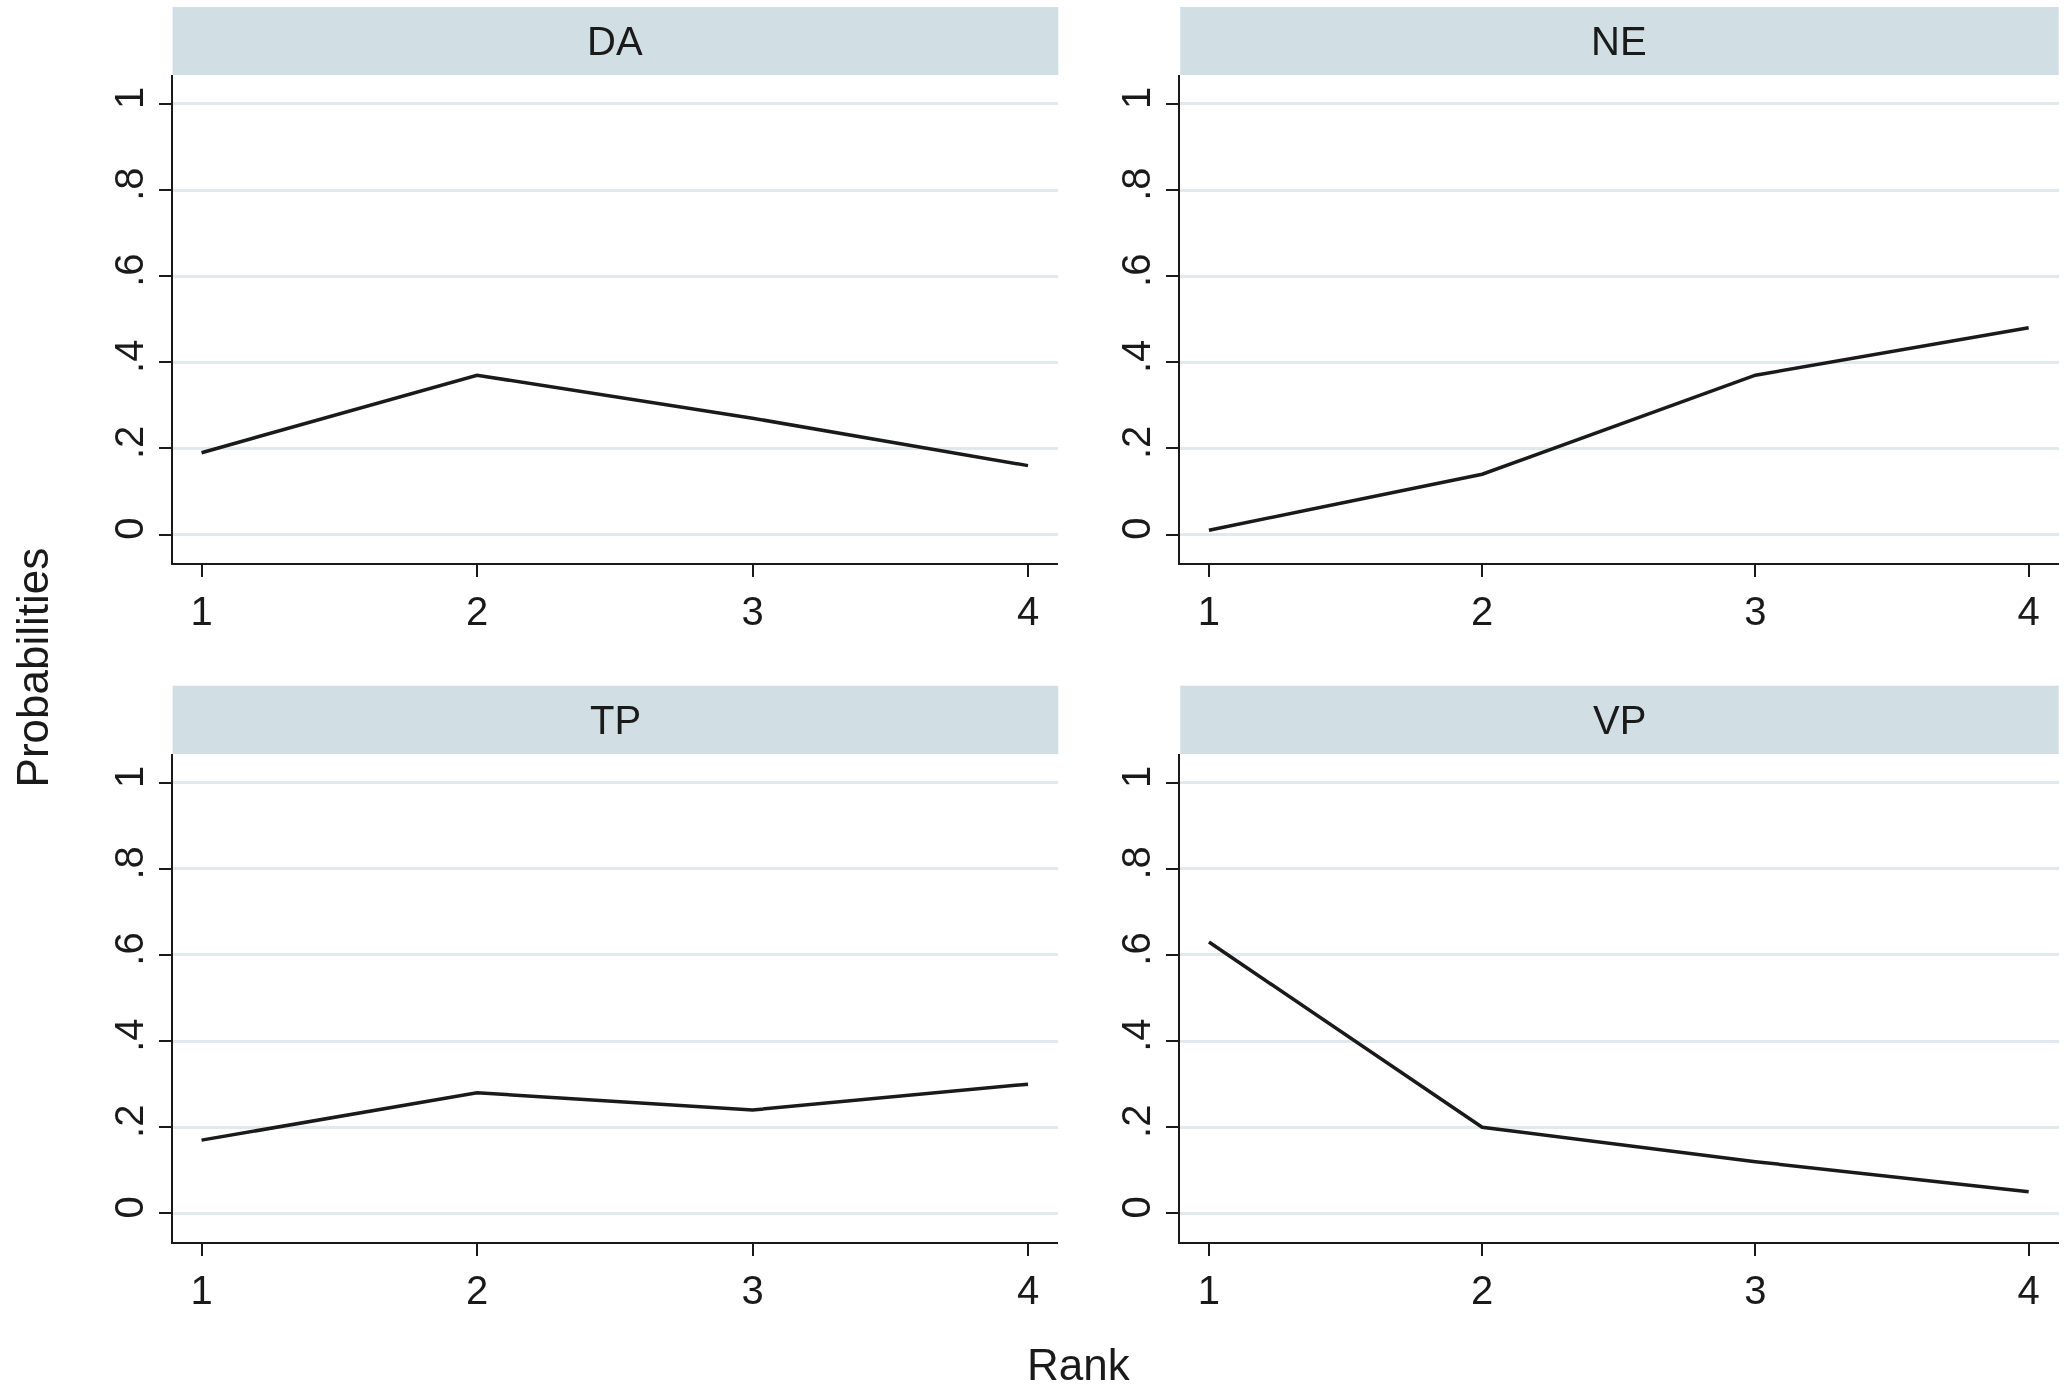 Image resolution: width=2067 pixels, height=1391 pixels. I want to click on chart-title: TP, so click(616, 720).